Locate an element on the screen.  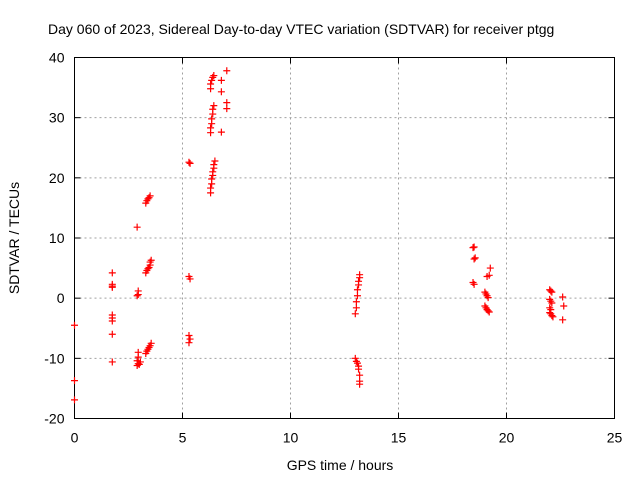
y-axis-label: SDTVAR / TECUs is located at coordinates (14, 238).